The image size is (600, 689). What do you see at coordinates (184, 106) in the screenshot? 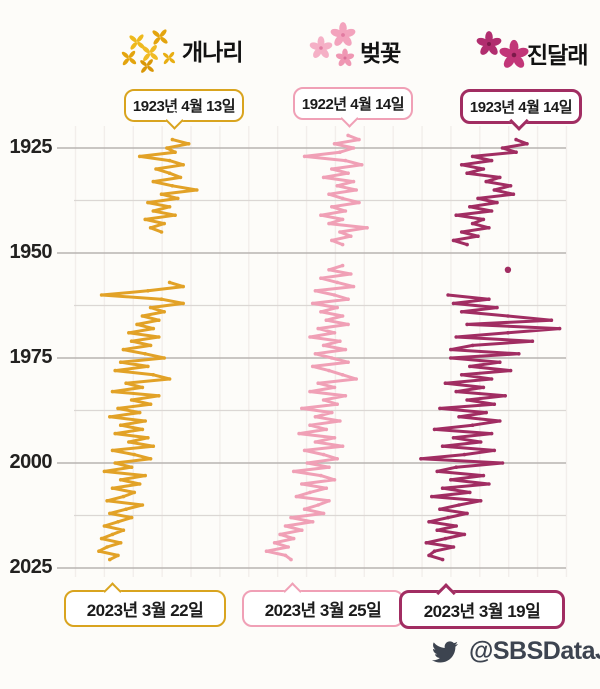
I see `earliest-date-forsythia: 1923년 4월 13일` at bounding box center [184, 106].